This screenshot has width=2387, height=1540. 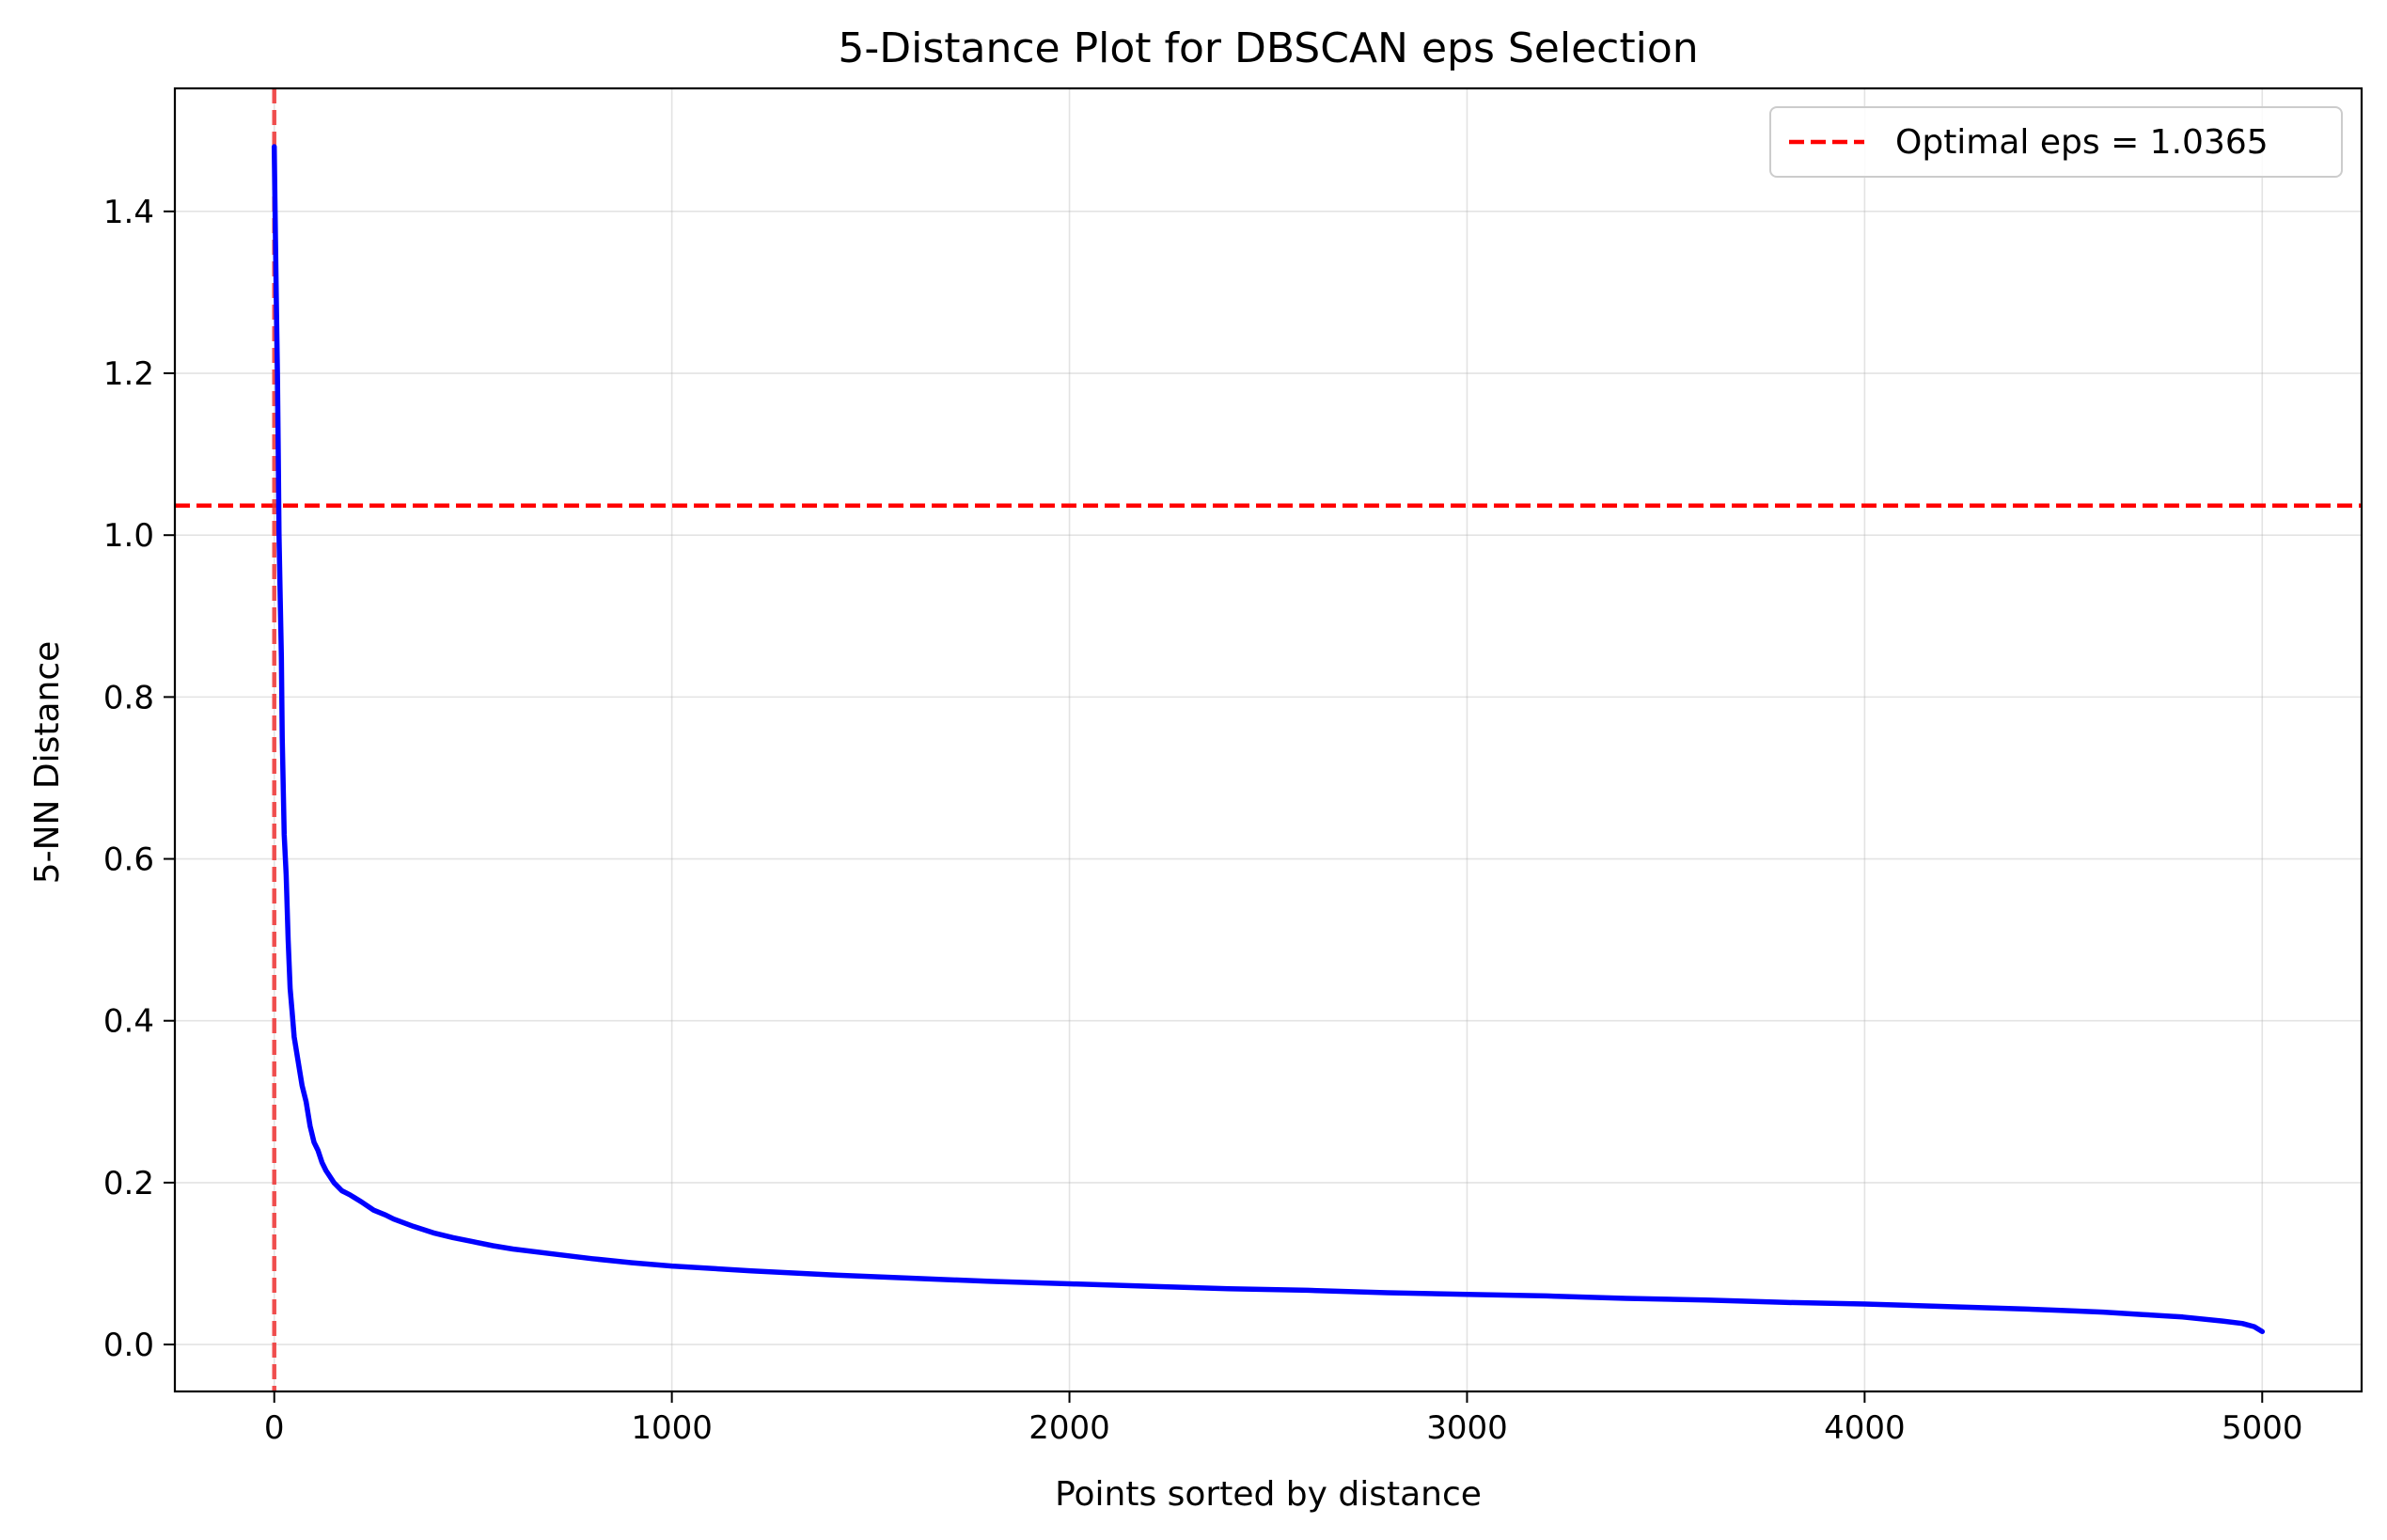 What do you see at coordinates (1467, 1428) in the screenshot?
I see `x-tick-label: 3000` at bounding box center [1467, 1428].